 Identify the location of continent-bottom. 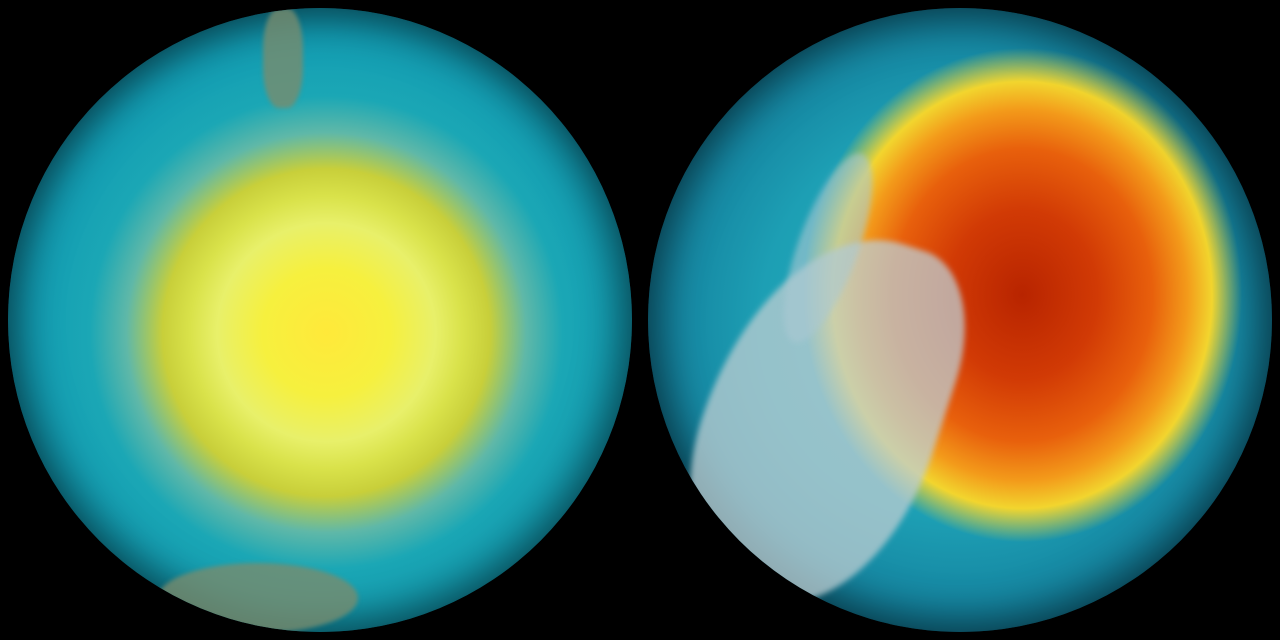
(258, 597).